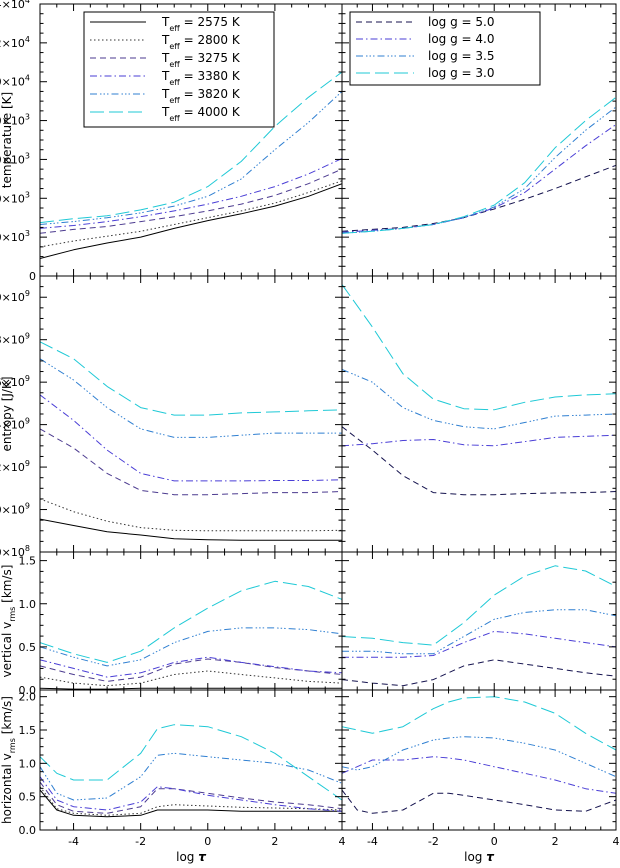  Describe the element at coordinates (7, 413) in the screenshot. I see `entropy-ylabel: entropy [J/K]` at that location.